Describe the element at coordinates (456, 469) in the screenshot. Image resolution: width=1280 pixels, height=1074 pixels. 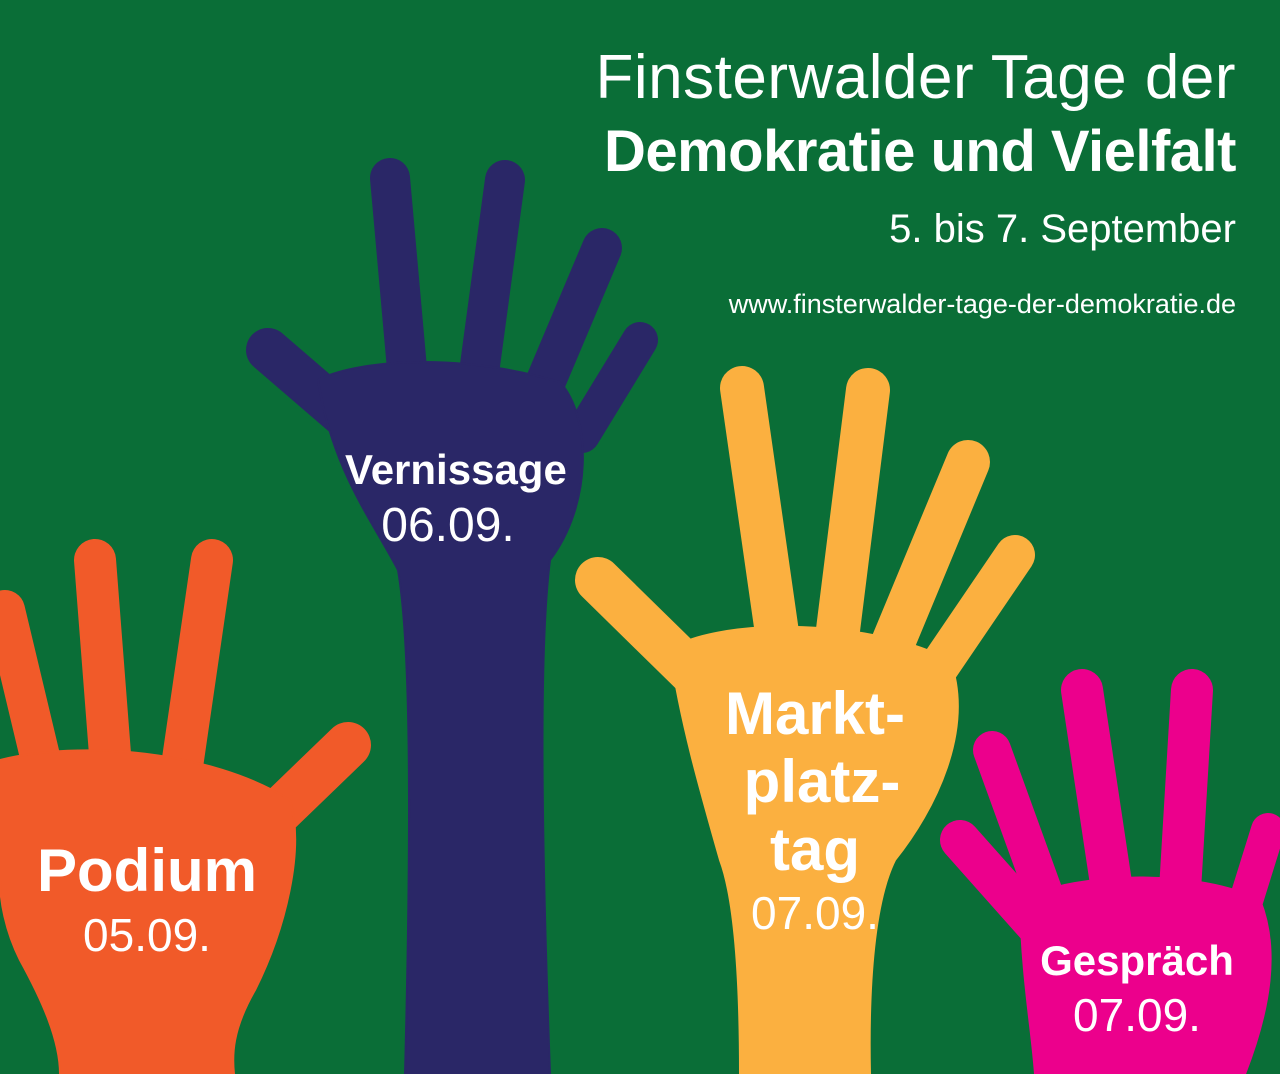
I see `vernissage-name: Vernissage` at that location.